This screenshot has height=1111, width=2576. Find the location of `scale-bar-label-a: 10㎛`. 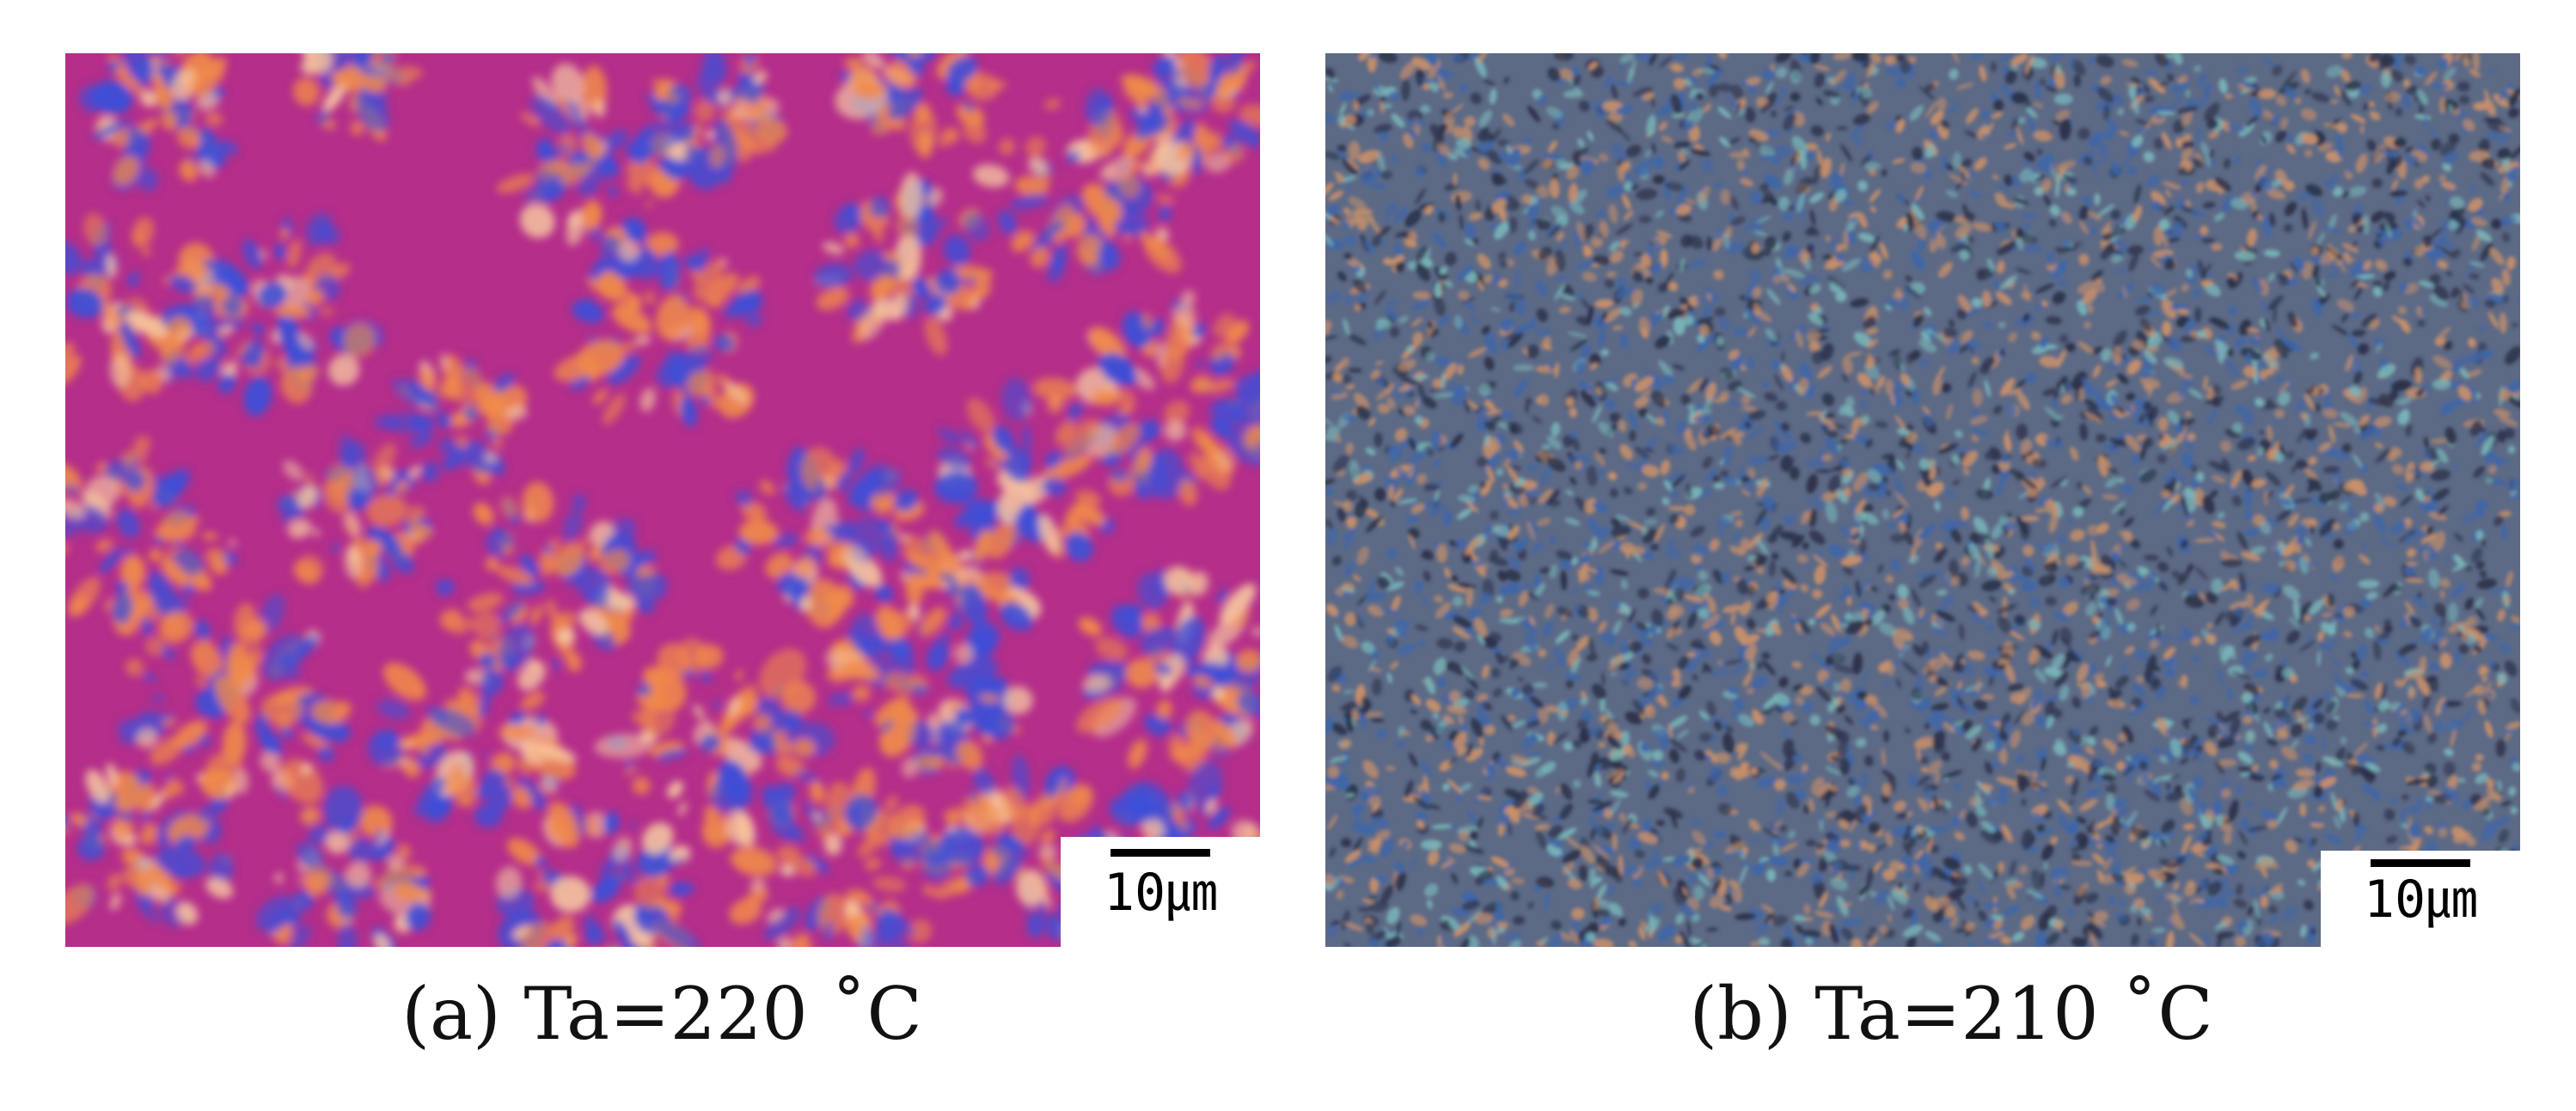

scale-bar-label-a: 10㎛ is located at coordinates (1160, 893).